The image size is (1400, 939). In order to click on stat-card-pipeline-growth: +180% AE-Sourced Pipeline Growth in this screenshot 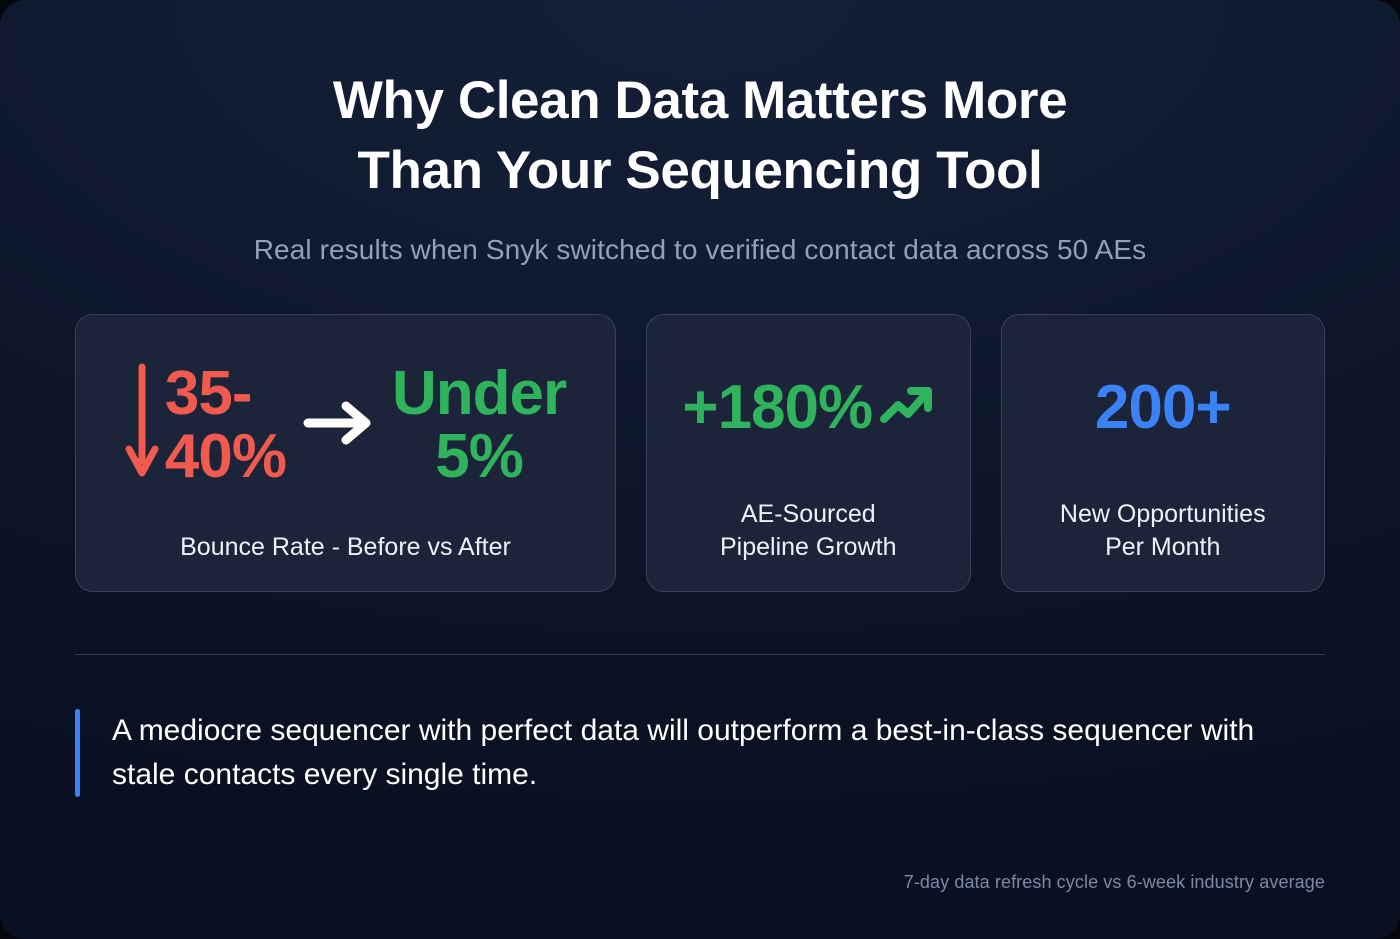, I will do `click(808, 452)`.